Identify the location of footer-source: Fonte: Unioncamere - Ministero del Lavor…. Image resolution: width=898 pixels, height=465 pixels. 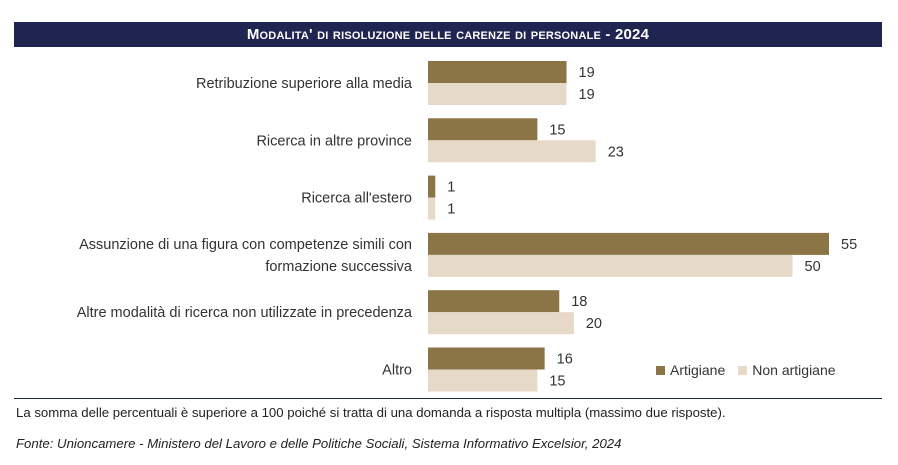
(319, 443).